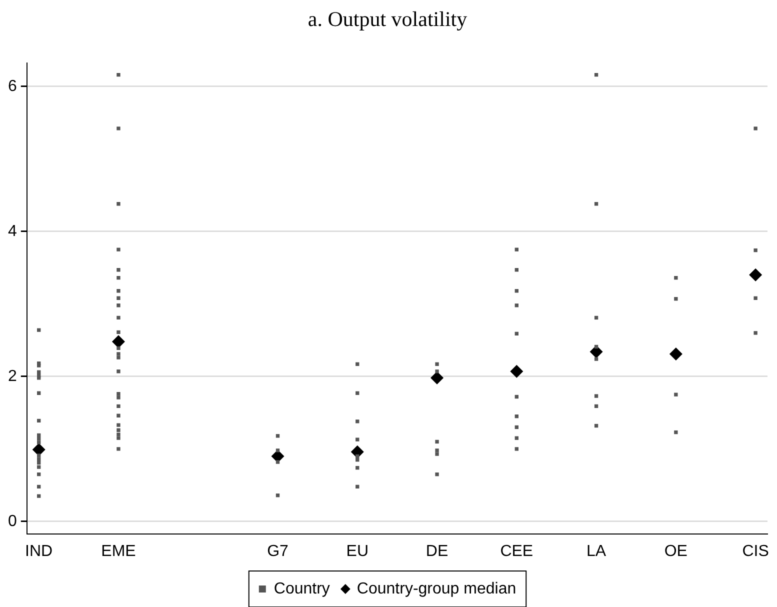 This screenshot has width=777, height=607. Describe the element at coordinates (755, 551) in the screenshot. I see `x-tick-label: CIS` at that location.